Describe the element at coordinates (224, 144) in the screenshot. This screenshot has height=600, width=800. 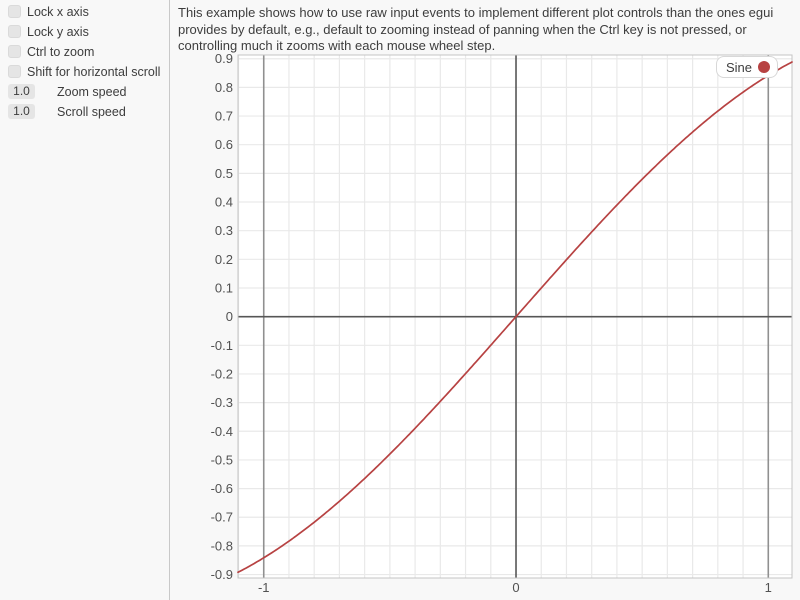
I see `svg-text: 0.6` at that location.